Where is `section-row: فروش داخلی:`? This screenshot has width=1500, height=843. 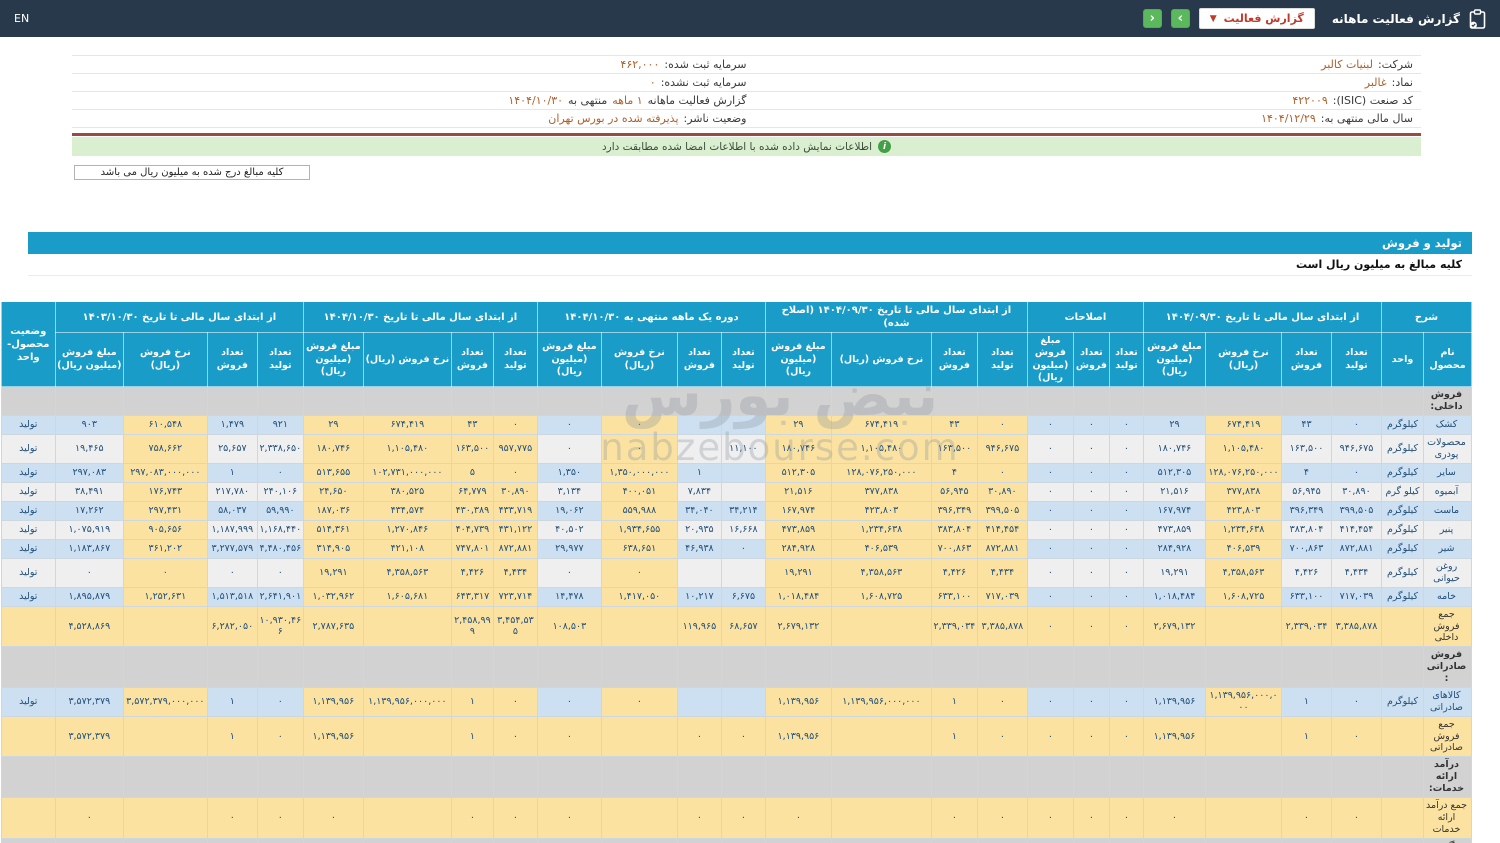
section-row: فروش داخلی: is located at coordinates (736, 401).